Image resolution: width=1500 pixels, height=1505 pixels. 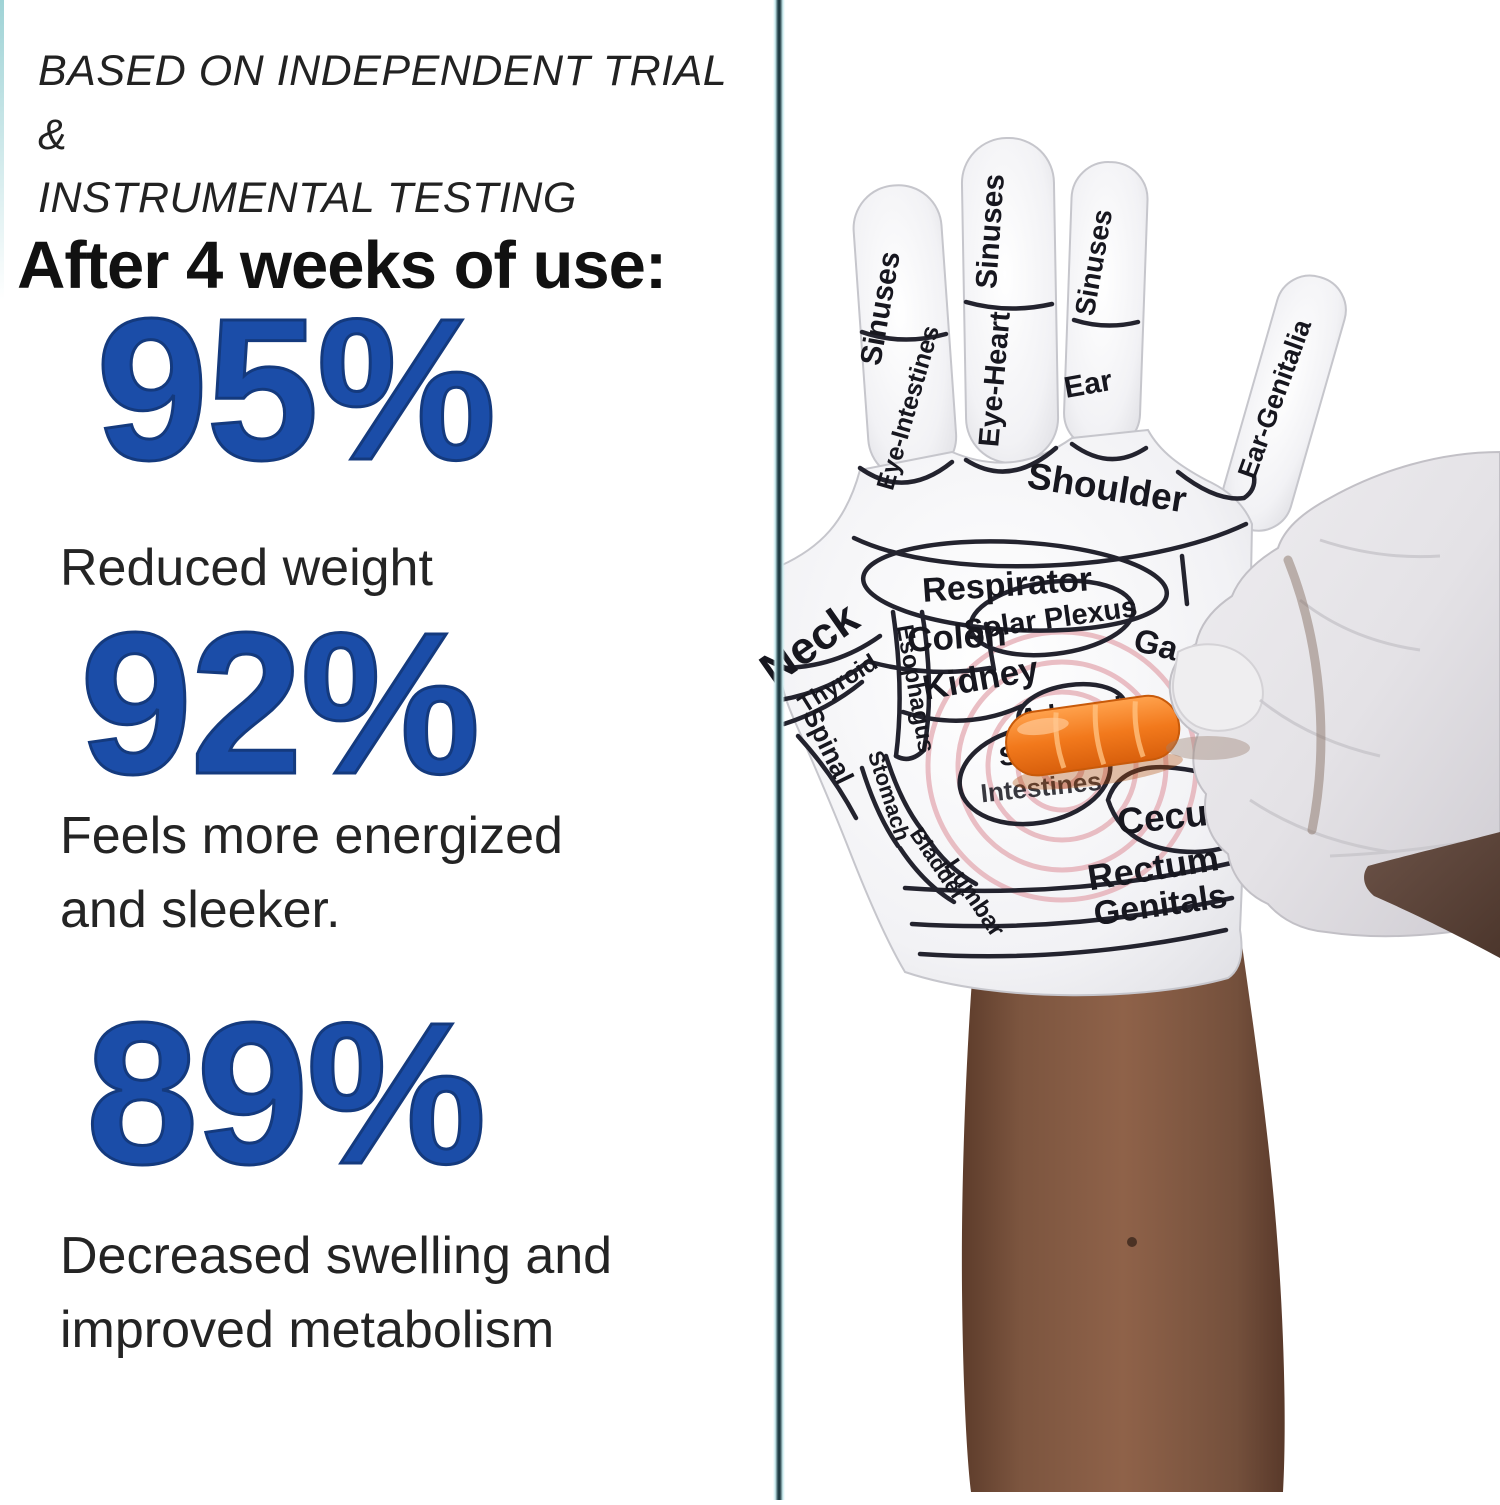 What do you see at coordinates (1432, 895) in the screenshot?
I see `masseur-forearm` at bounding box center [1432, 895].